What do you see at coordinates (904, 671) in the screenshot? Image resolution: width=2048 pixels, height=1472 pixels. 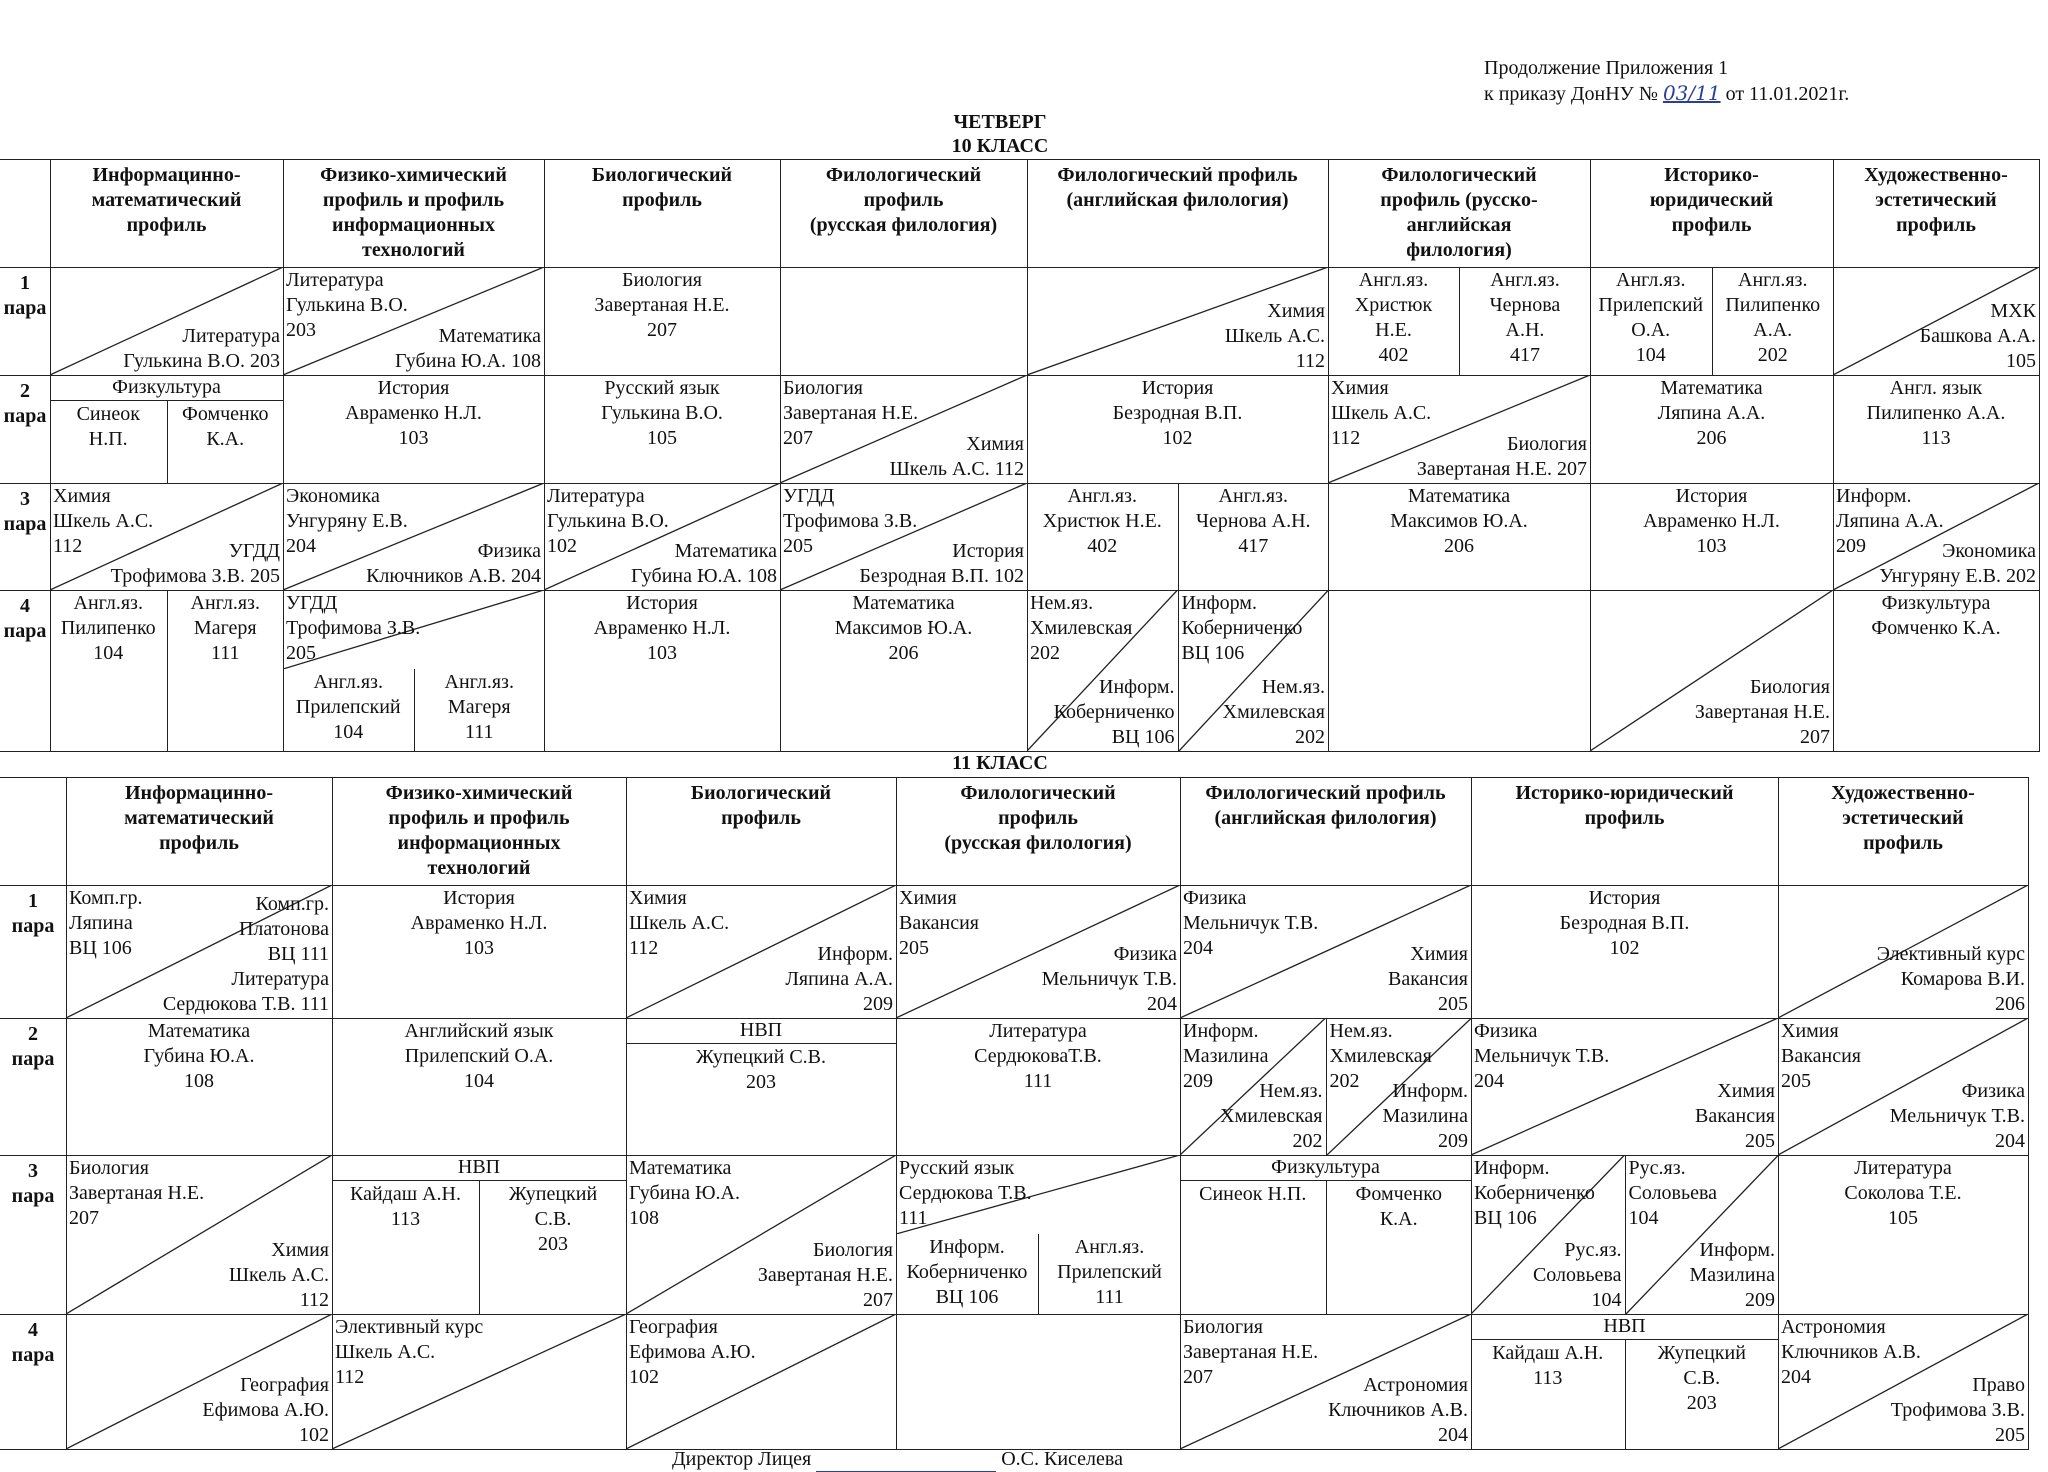 I see `lesson-cell: Математика Максимов Ю.А. 206` at bounding box center [904, 671].